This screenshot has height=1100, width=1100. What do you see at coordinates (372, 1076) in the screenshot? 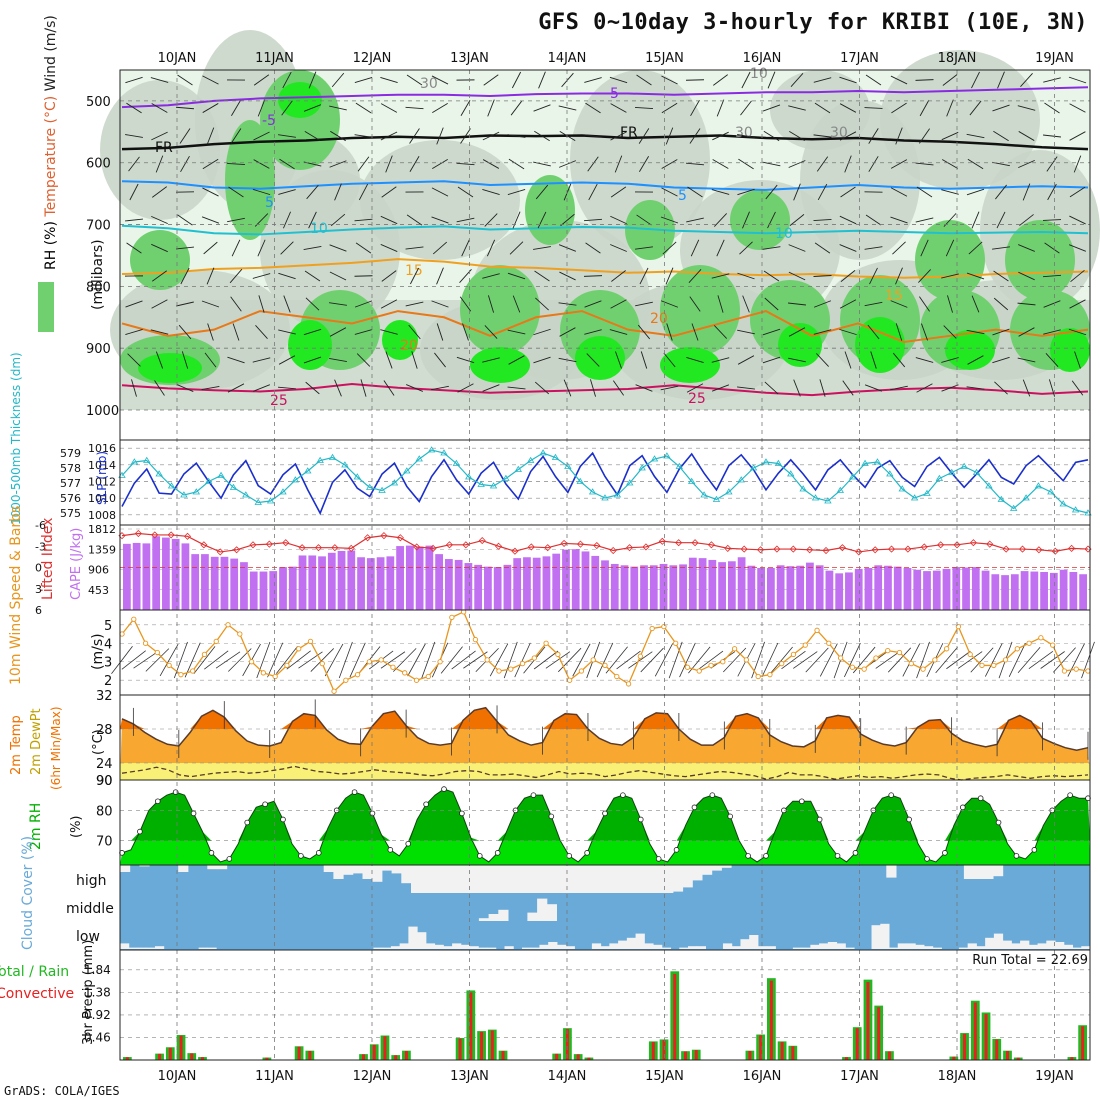
I see `day-label-bottom: 12JAN` at bounding box center [372, 1076].